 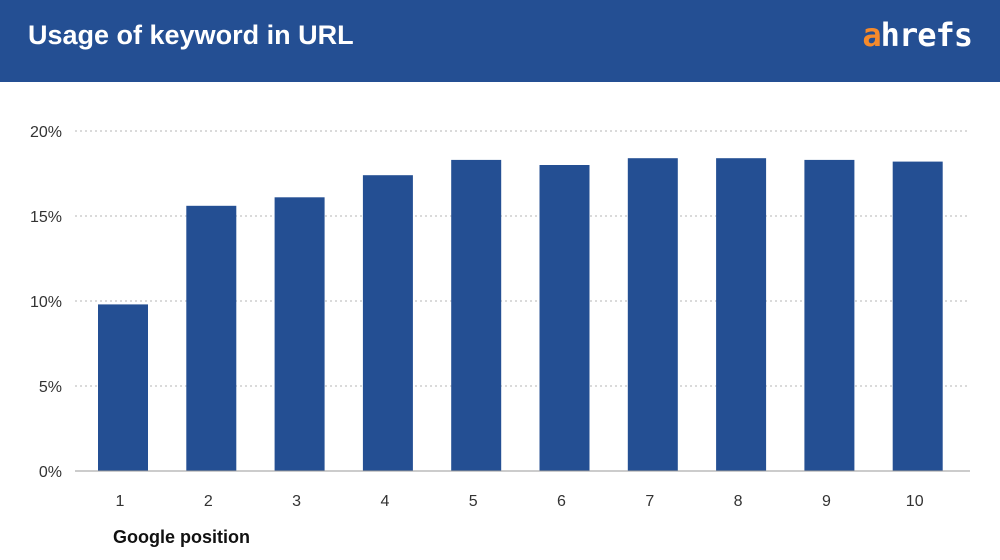 What do you see at coordinates (46, 132) in the screenshot?
I see `y-tick-label: 20%` at bounding box center [46, 132].